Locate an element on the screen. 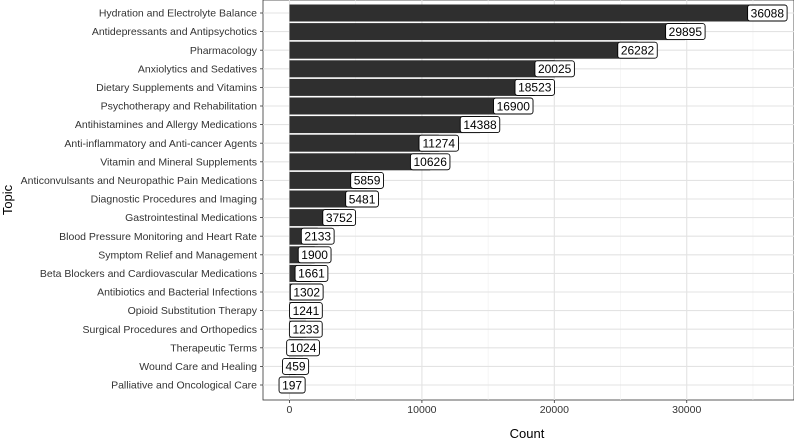 The height and width of the screenshot is (440, 794). category-label: Blood Pressure Monitoring and Heart Rate is located at coordinates (158, 237).